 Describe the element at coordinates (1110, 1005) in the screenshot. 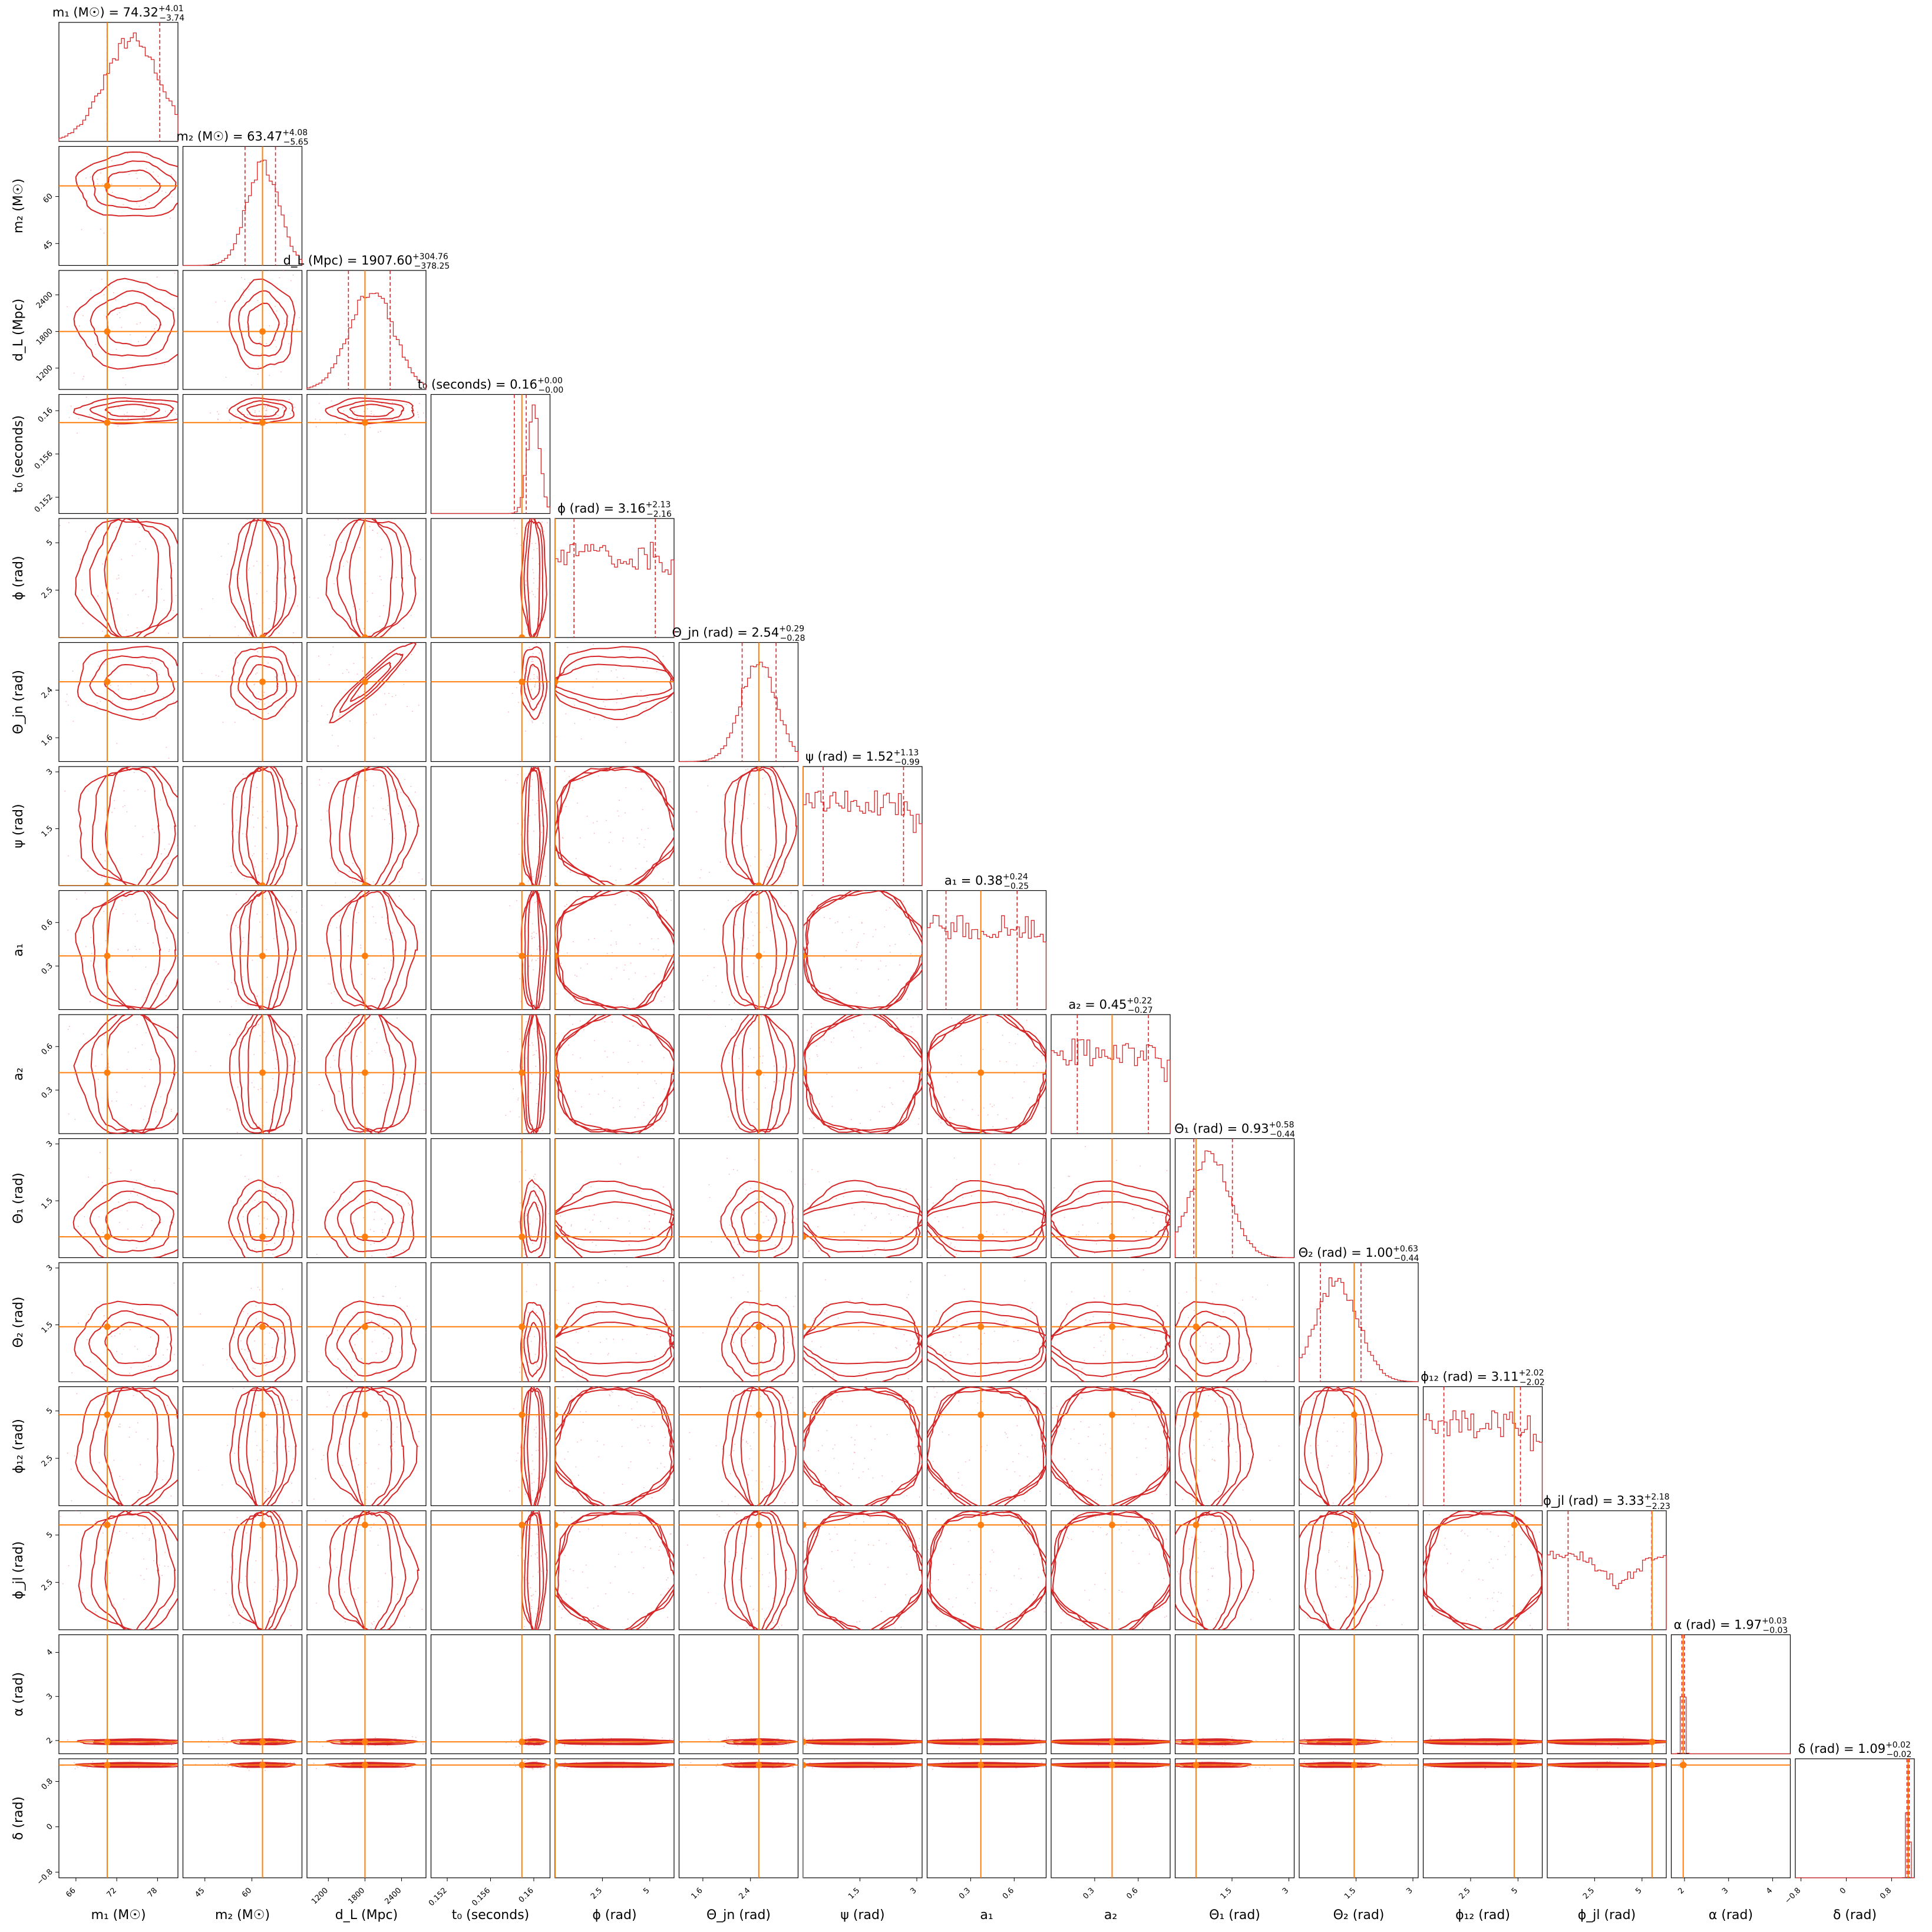

I see `histogram-title: a₂ = 0.45+0.22 −0.27` at that location.